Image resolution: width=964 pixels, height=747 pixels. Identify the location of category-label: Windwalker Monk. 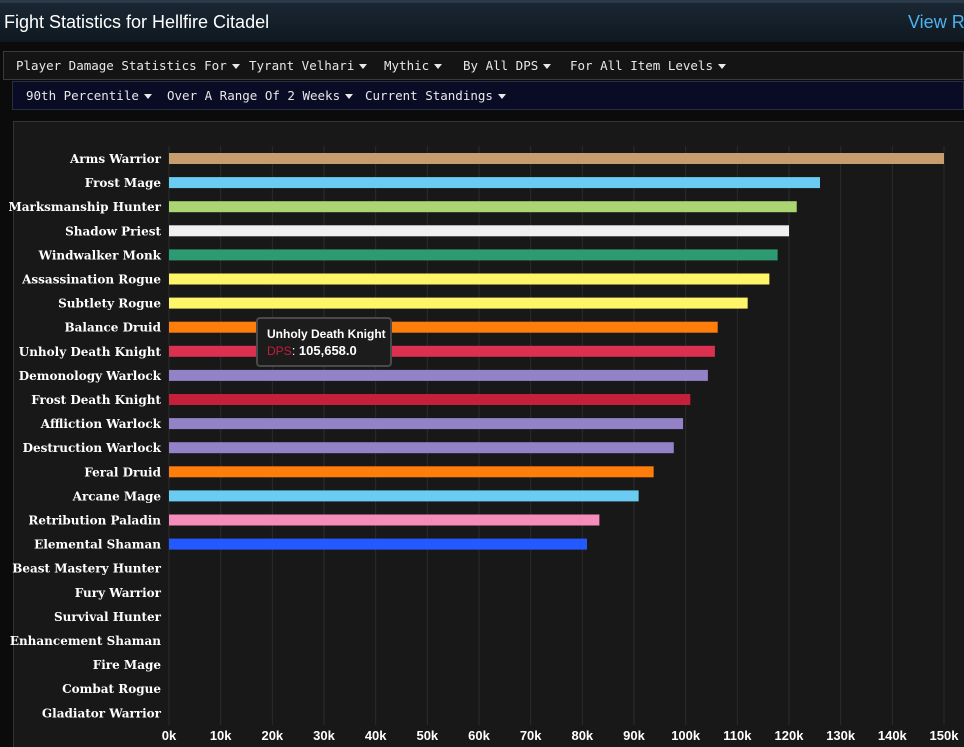
(100, 255).